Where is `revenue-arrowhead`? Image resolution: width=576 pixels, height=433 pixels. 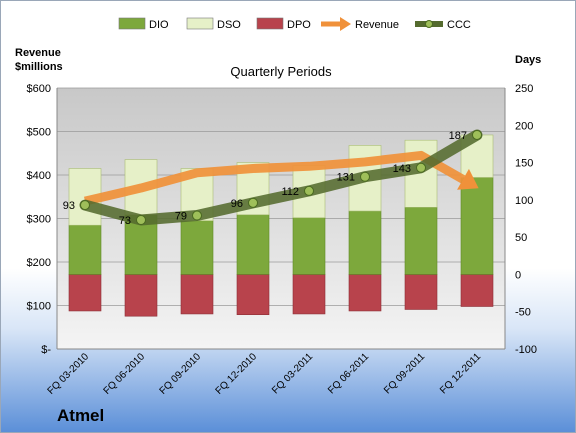 revenue-arrowhead is located at coordinates (468, 179).